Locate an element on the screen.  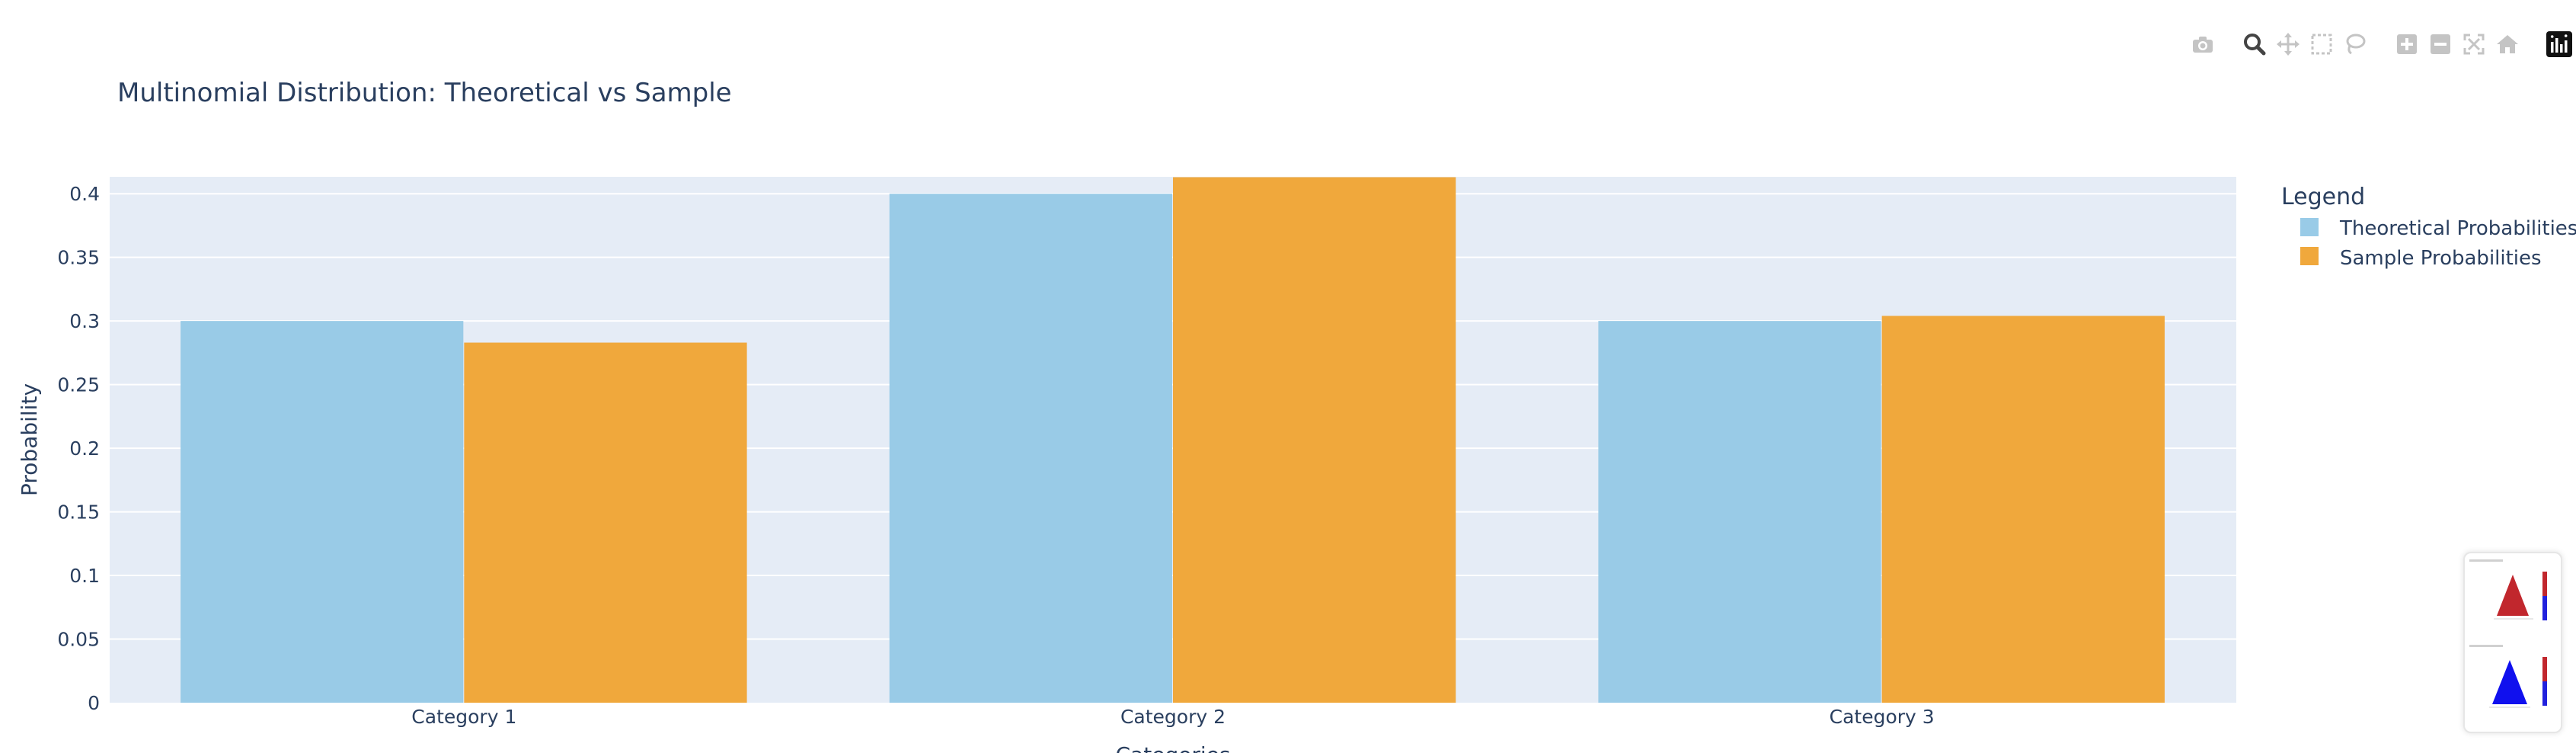
modebar is located at coordinates (2372, 44).